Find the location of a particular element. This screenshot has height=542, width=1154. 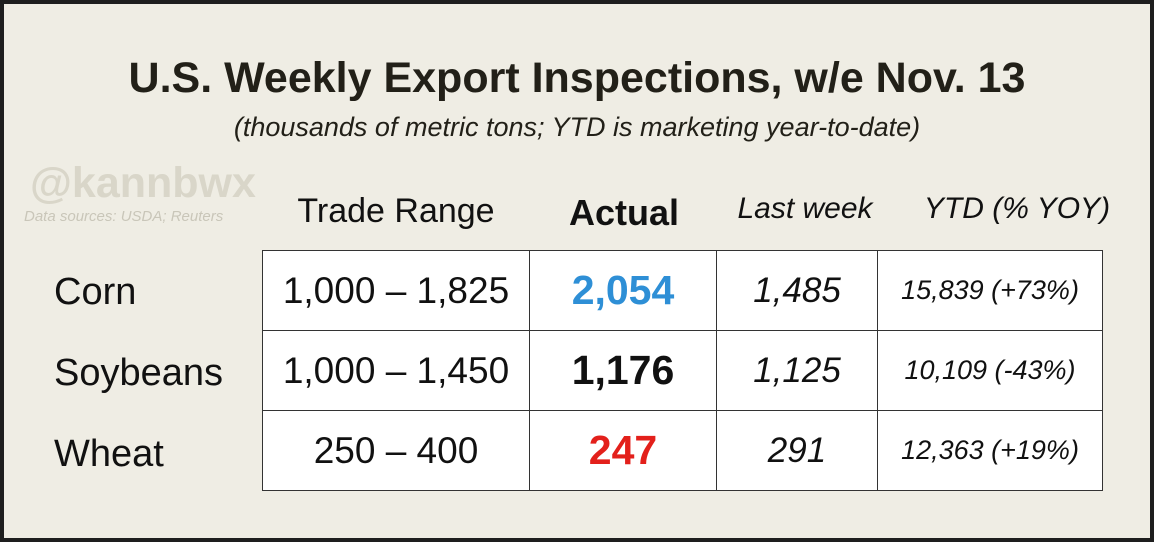

watermark-handle: @kannbwx is located at coordinates (143, 183).